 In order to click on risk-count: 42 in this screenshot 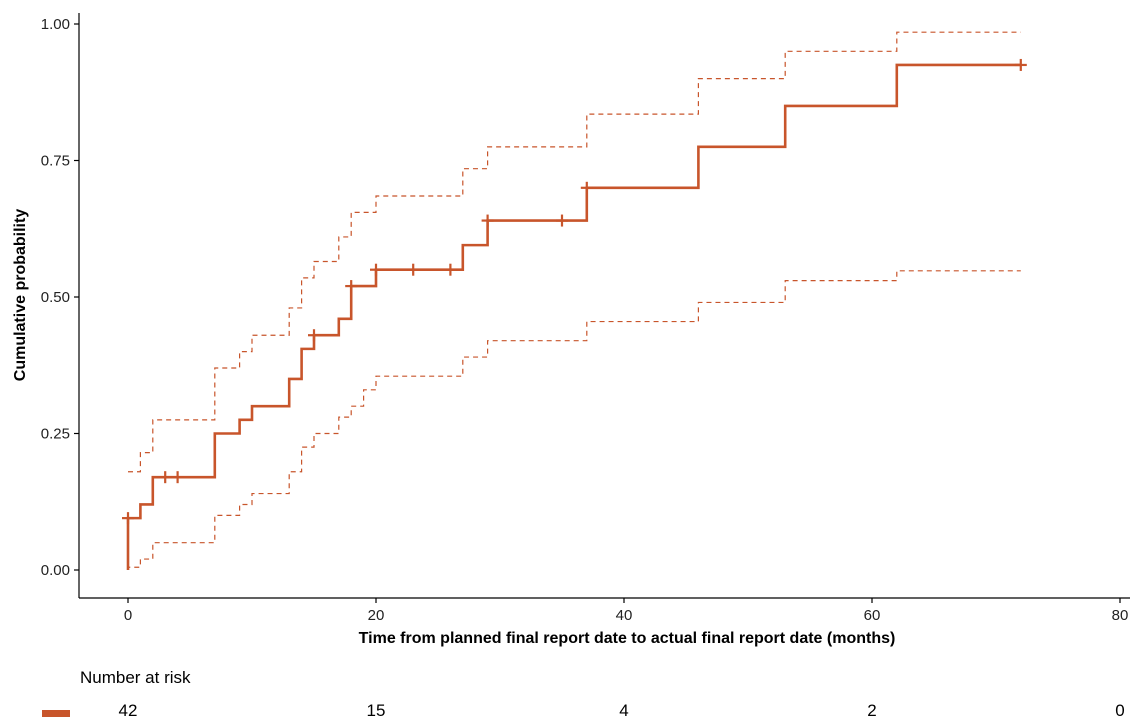, I will do `click(128, 710)`.